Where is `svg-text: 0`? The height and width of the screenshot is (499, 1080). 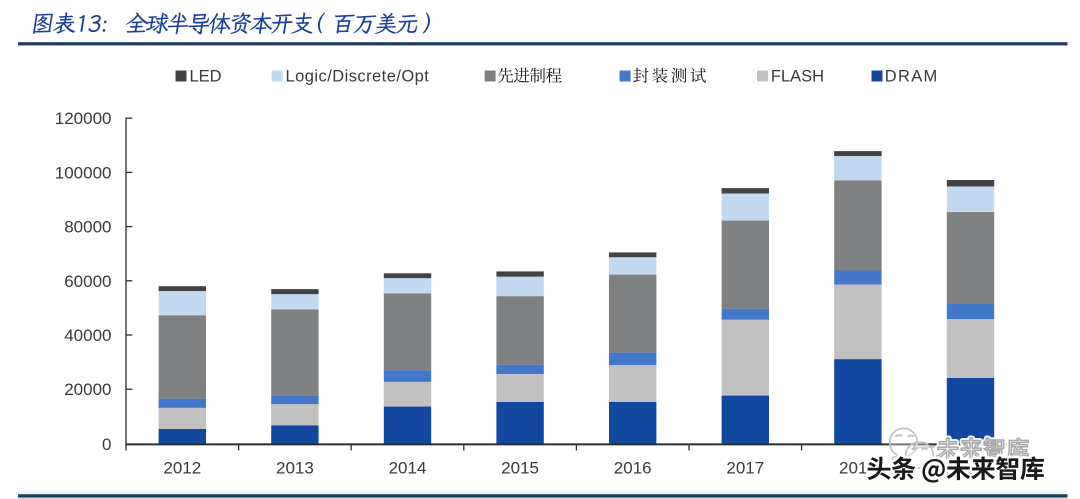 svg-text: 0 is located at coordinates (106, 444).